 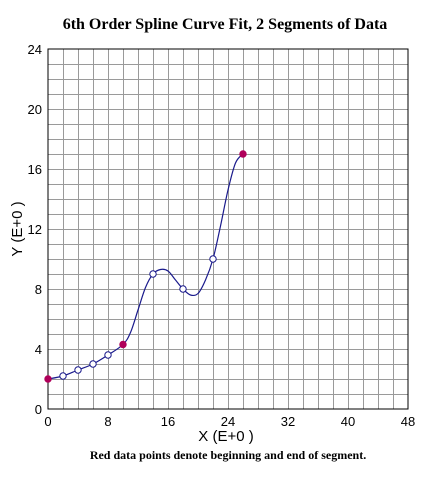 I want to click on x-tick-label: 8, so click(x=107, y=421).